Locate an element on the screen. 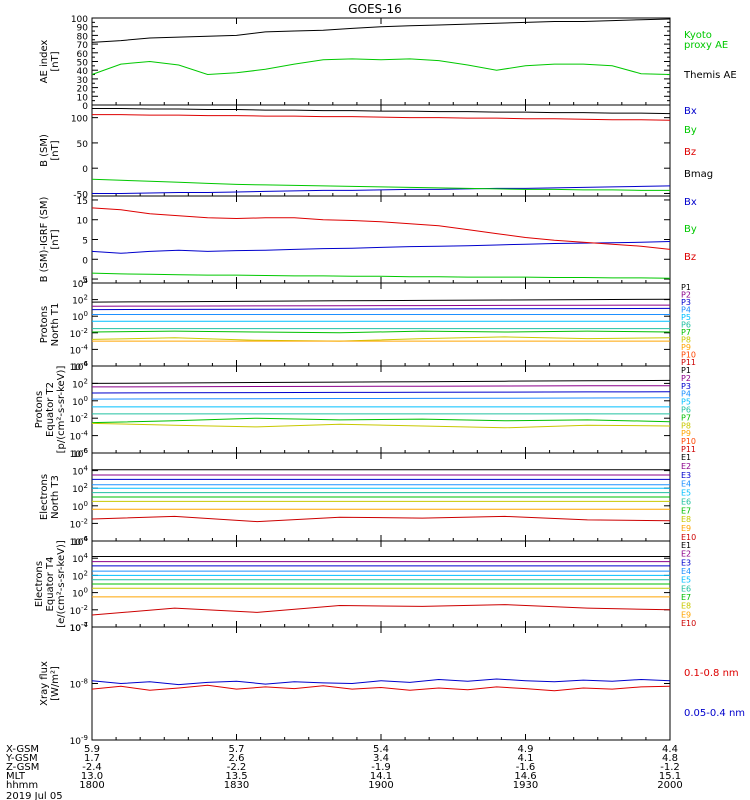 The width and height of the screenshot is (750, 800). legend-entry: E4 is located at coordinates (686, 571).